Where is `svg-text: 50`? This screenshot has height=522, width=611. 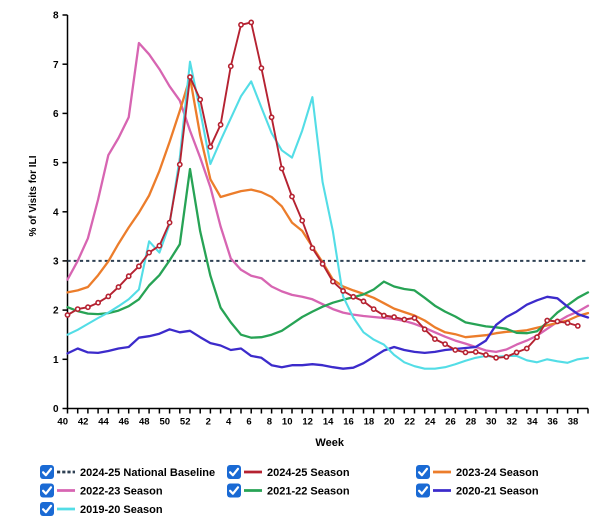 svg-text: 50 is located at coordinates (165, 422).